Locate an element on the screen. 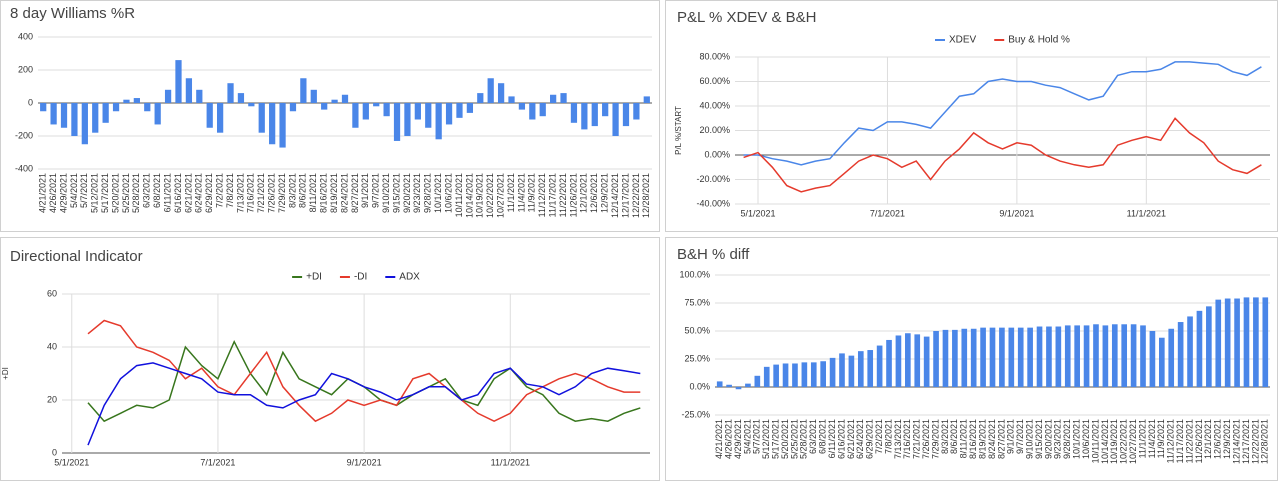  x-tick-label: 10/11/2021 is located at coordinates (1095, 441).